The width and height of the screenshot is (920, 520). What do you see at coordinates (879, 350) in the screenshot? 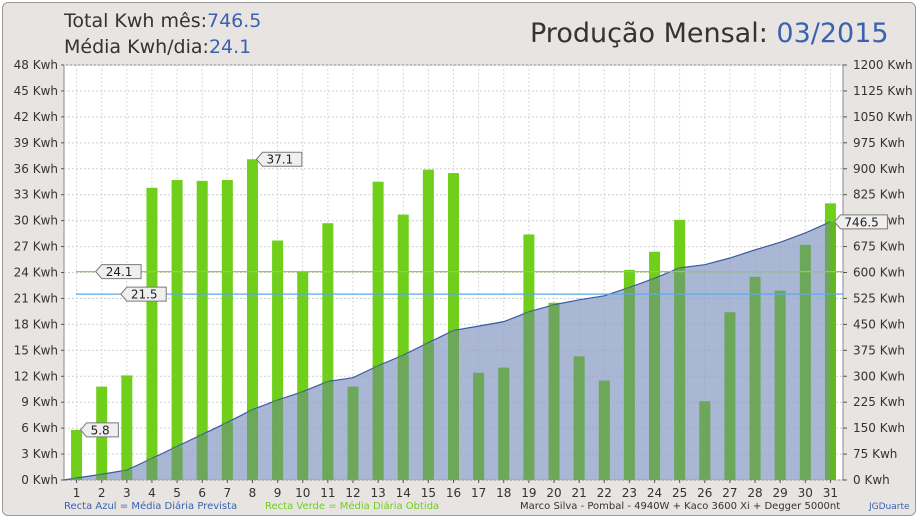
I see `y-right-tick-label: 375 Kwh` at bounding box center [879, 350].